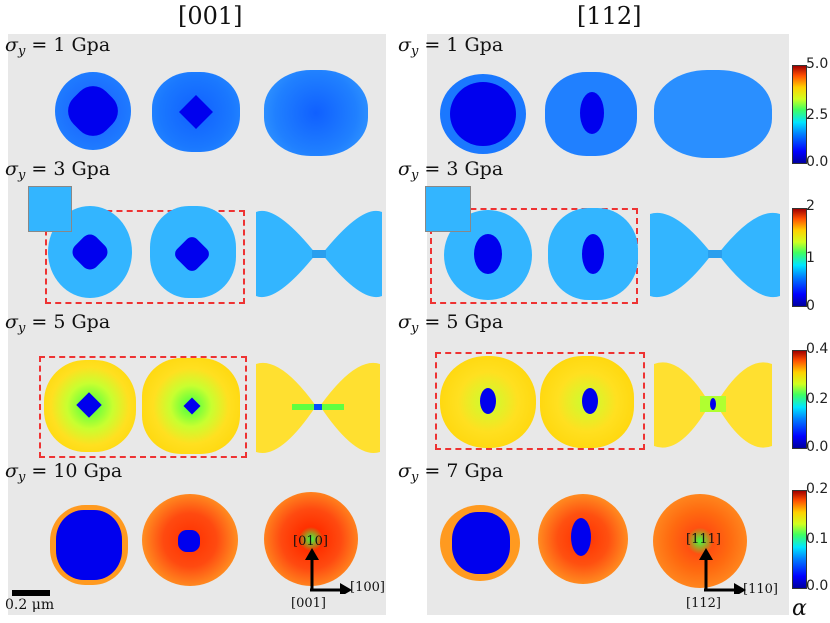  What do you see at coordinates (817, 64) in the screenshot?
I see `colorbar-1-max: 5.0` at bounding box center [817, 64].